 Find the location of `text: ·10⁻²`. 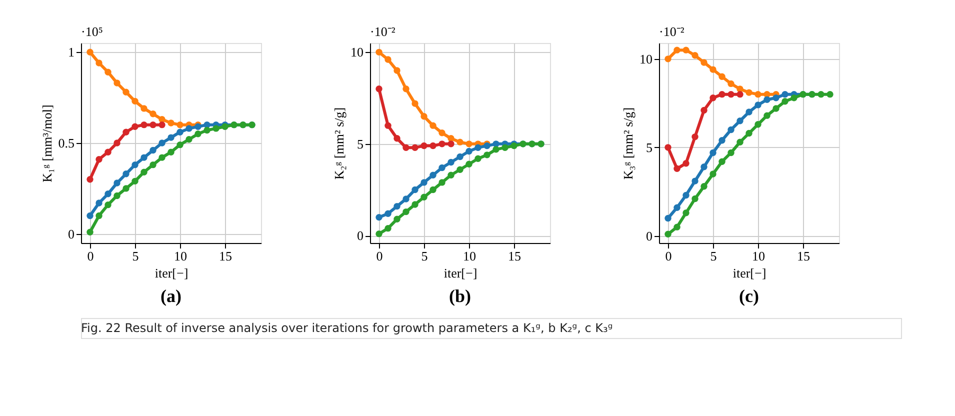

text: ·10⁻² is located at coordinates (671, 31).